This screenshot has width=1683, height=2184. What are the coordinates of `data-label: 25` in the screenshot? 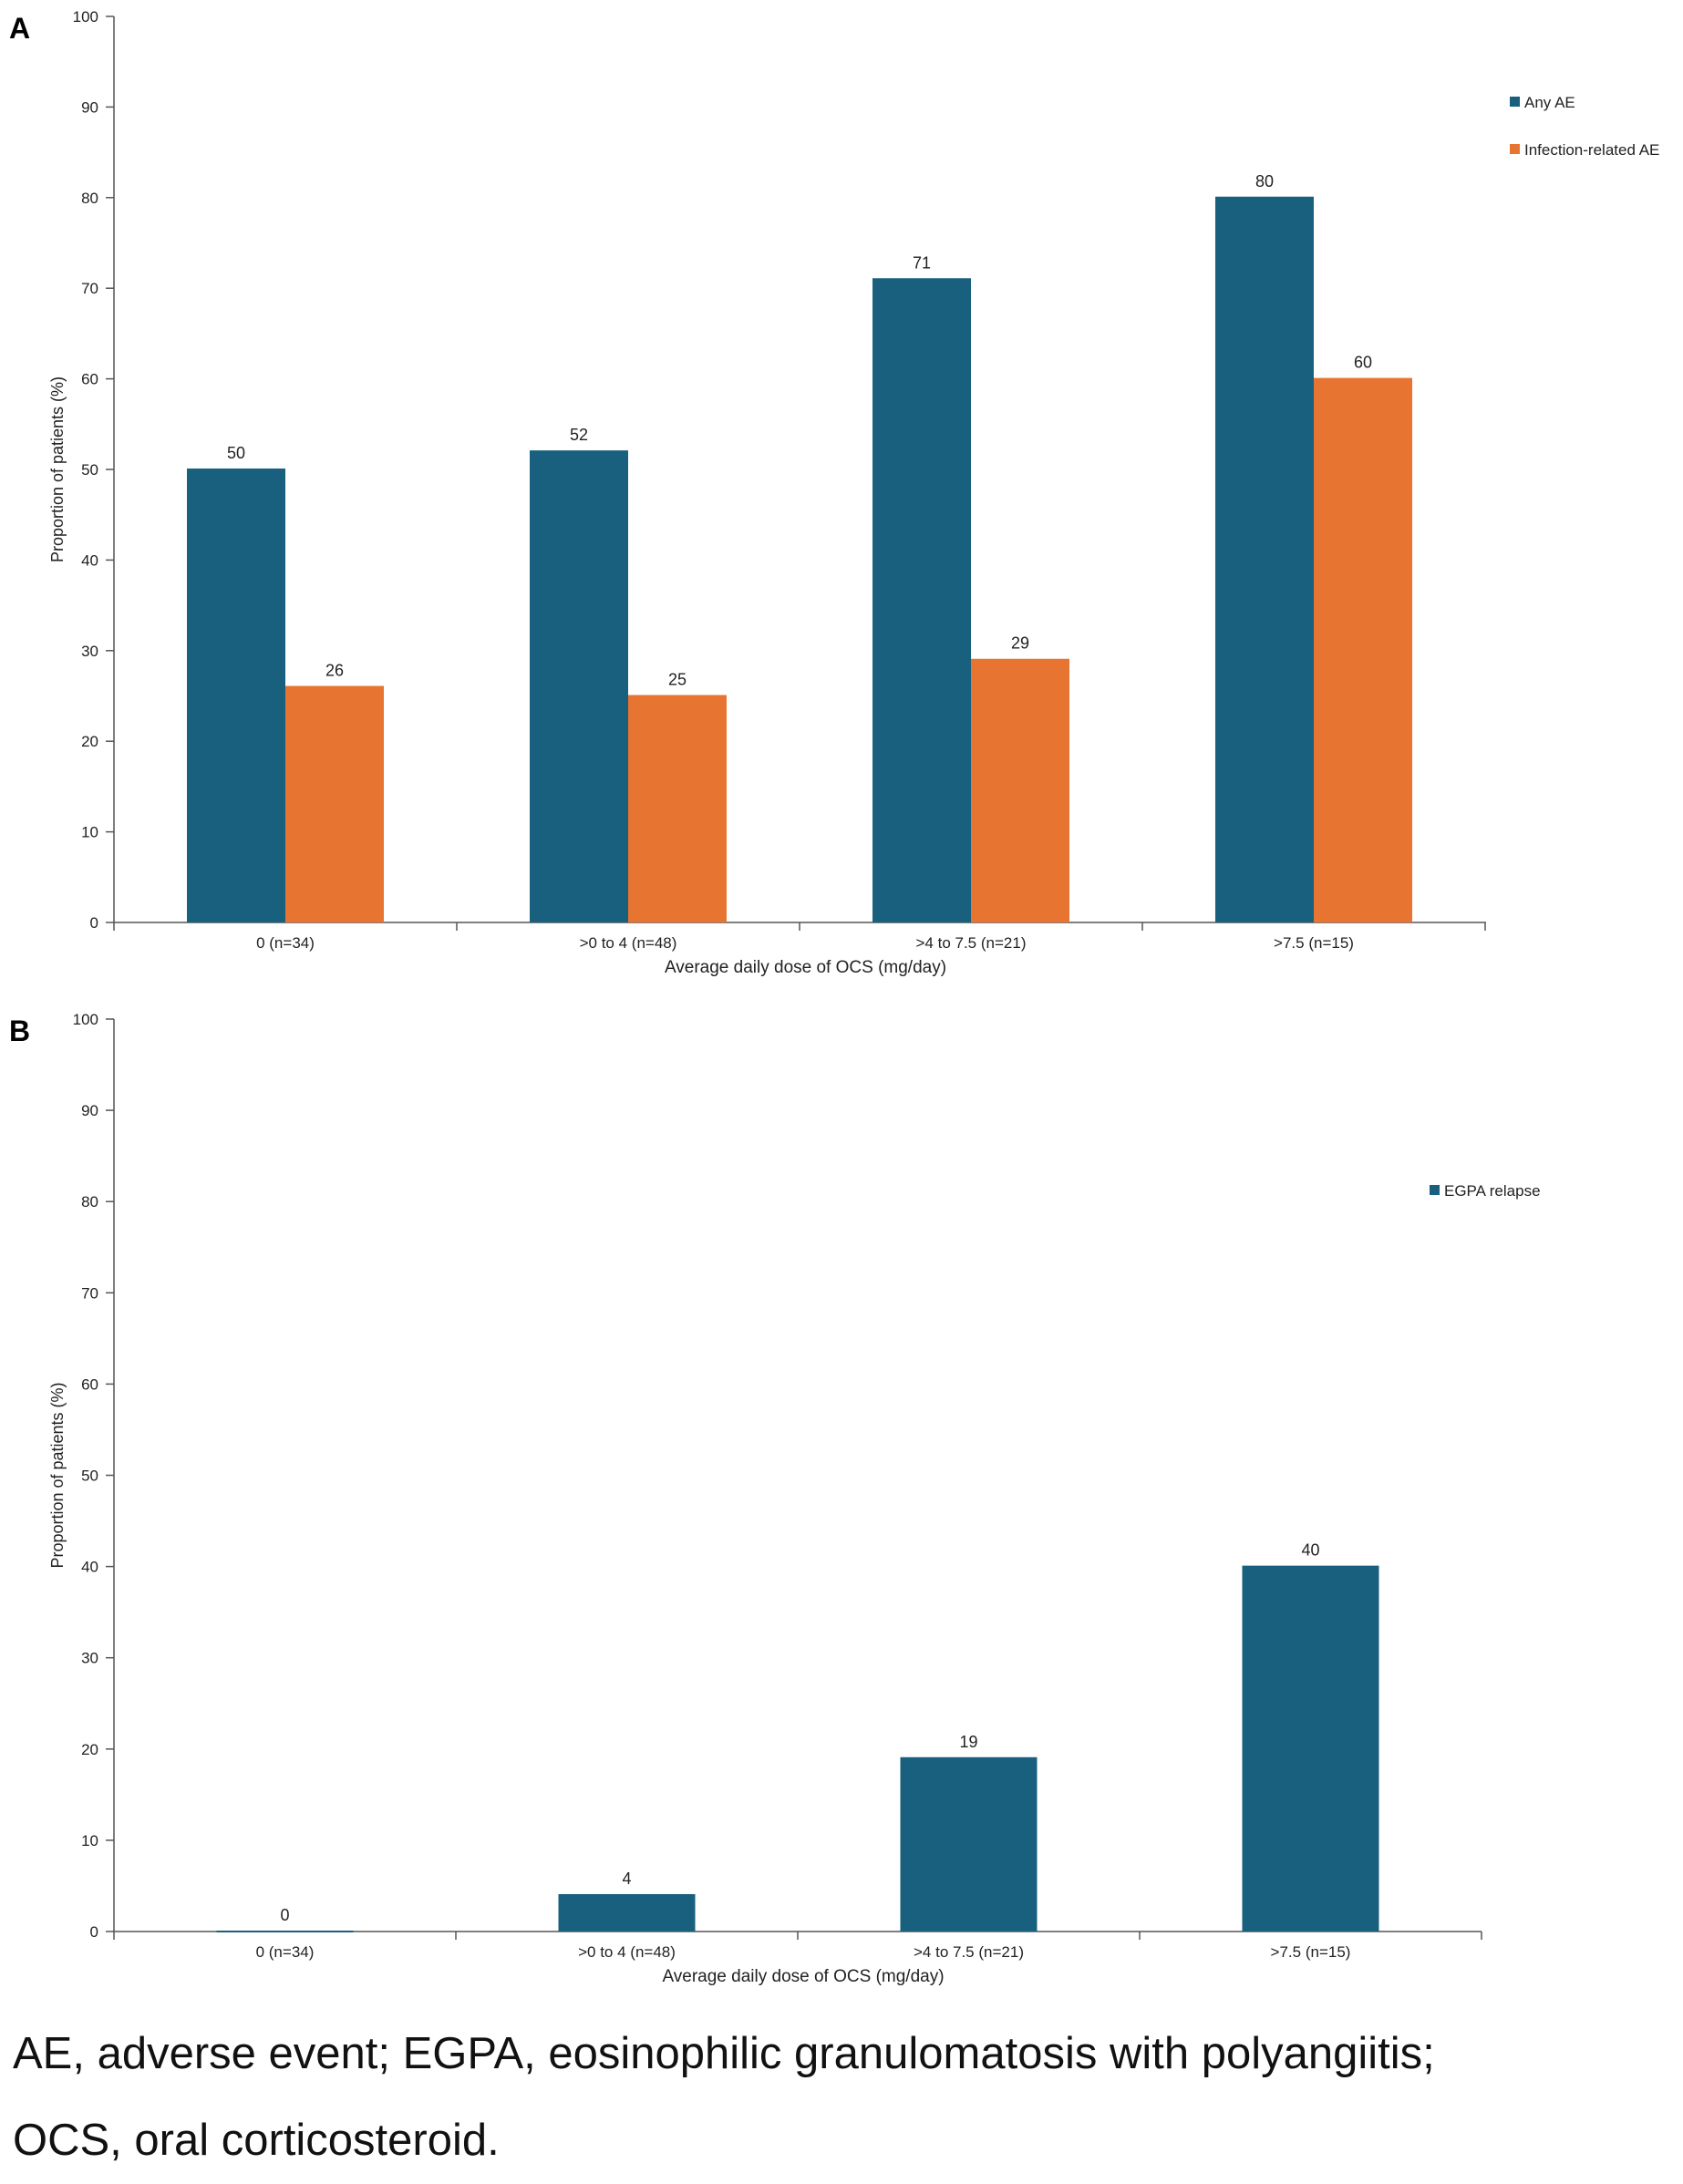 It's located at (677, 680).